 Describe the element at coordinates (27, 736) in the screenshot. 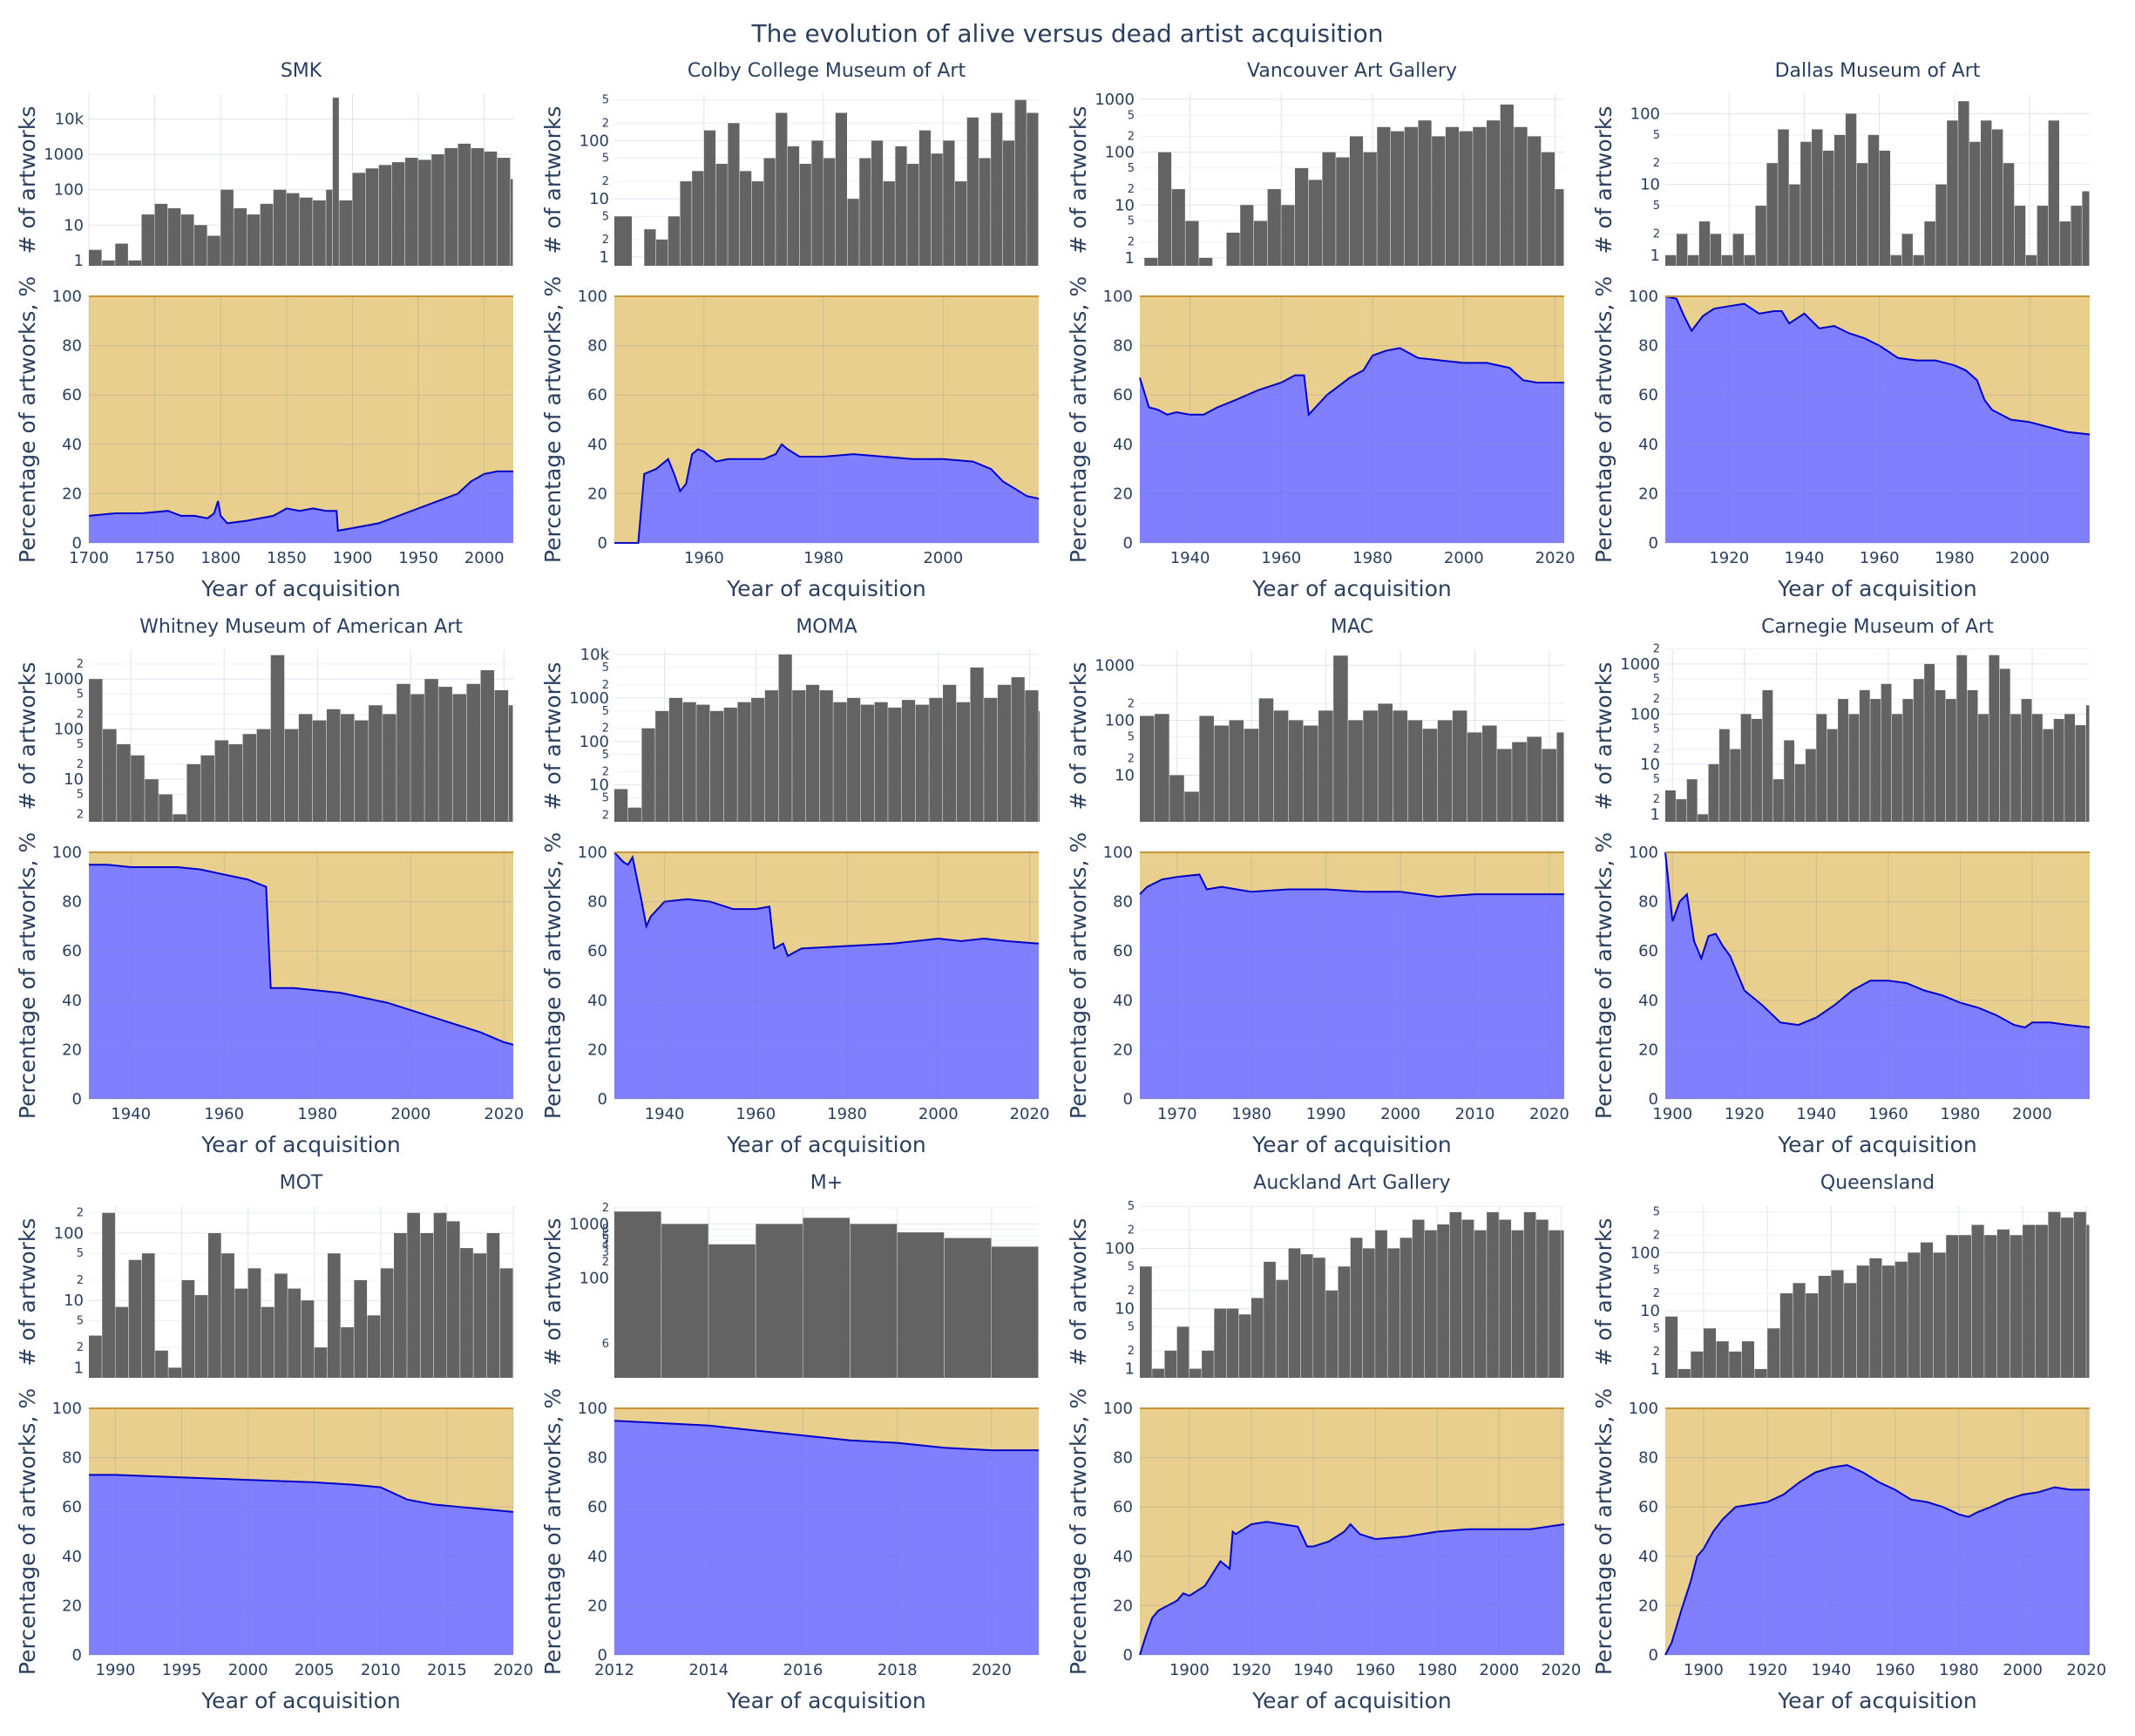

I see `hist-ylabel: # of artworks` at that location.